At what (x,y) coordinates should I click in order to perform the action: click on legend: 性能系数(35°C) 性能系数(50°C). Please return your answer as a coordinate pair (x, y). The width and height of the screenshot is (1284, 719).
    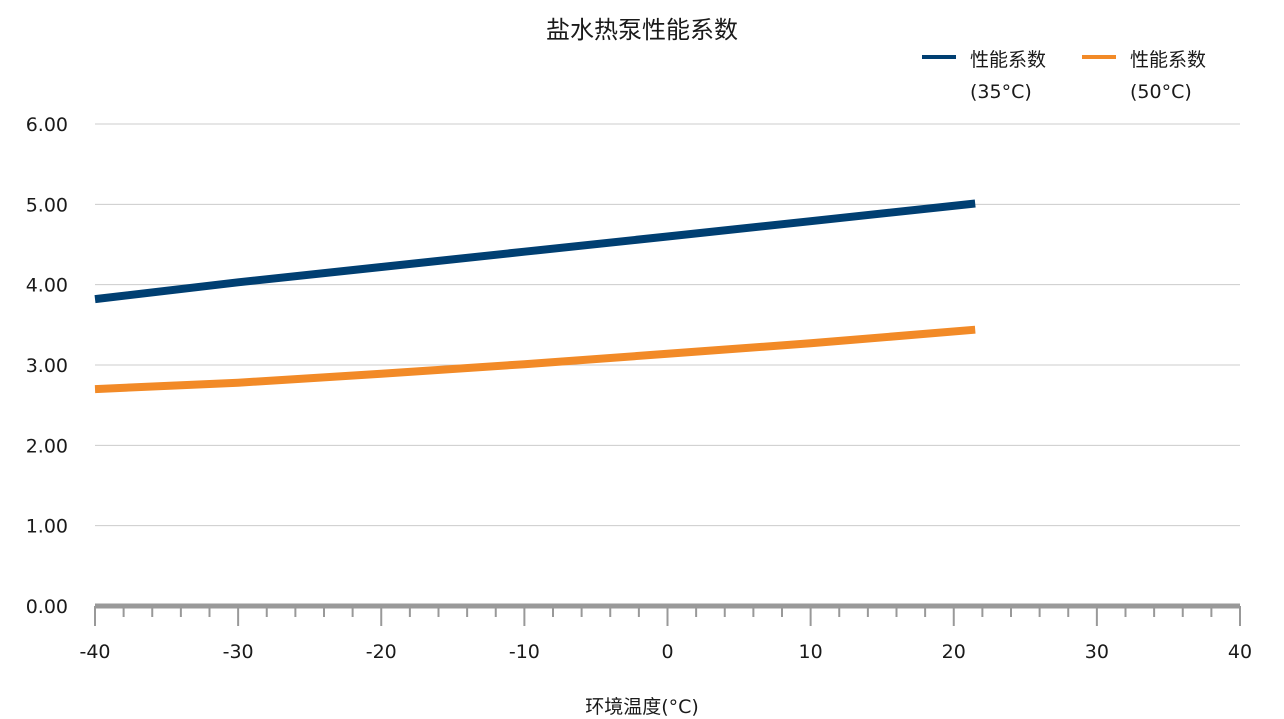
    Looking at the image, I should click on (1071, 76).